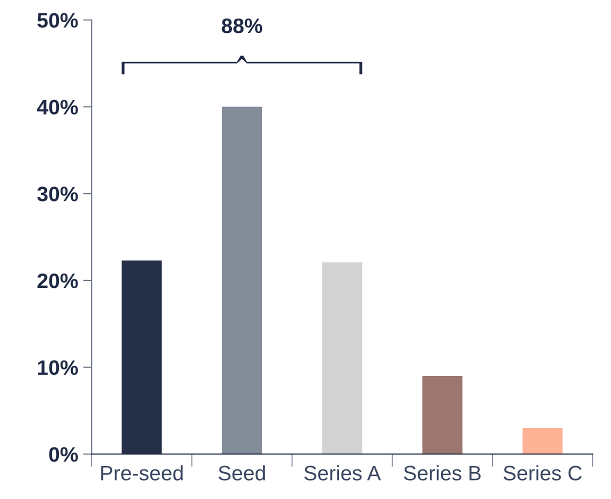 The height and width of the screenshot is (499, 611). Describe the element at coordinates (442, 473) in the screenshot. I see `x-tick-label: Series B` at that location.